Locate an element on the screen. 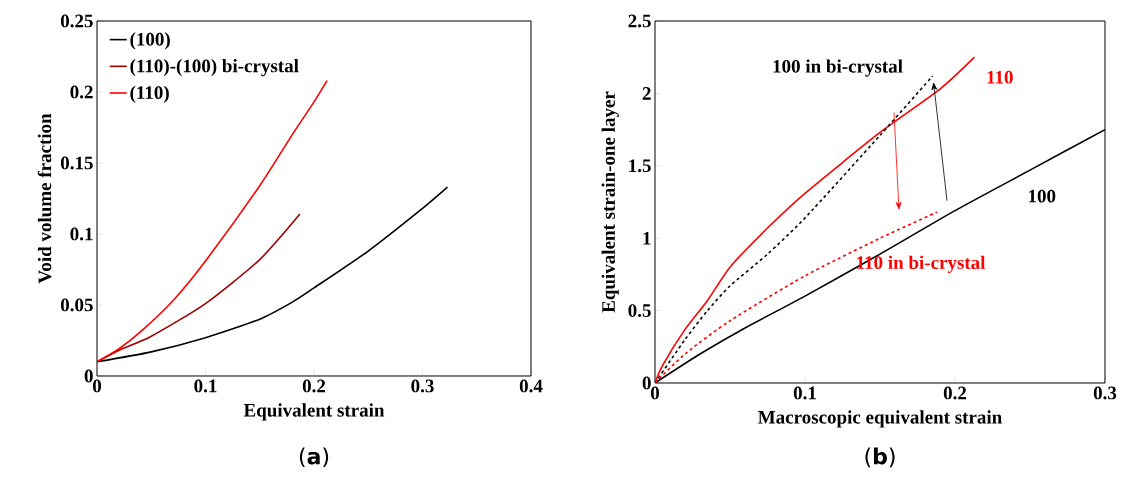  y-tick-label: 2.5 is located at coordinates (639, 21).